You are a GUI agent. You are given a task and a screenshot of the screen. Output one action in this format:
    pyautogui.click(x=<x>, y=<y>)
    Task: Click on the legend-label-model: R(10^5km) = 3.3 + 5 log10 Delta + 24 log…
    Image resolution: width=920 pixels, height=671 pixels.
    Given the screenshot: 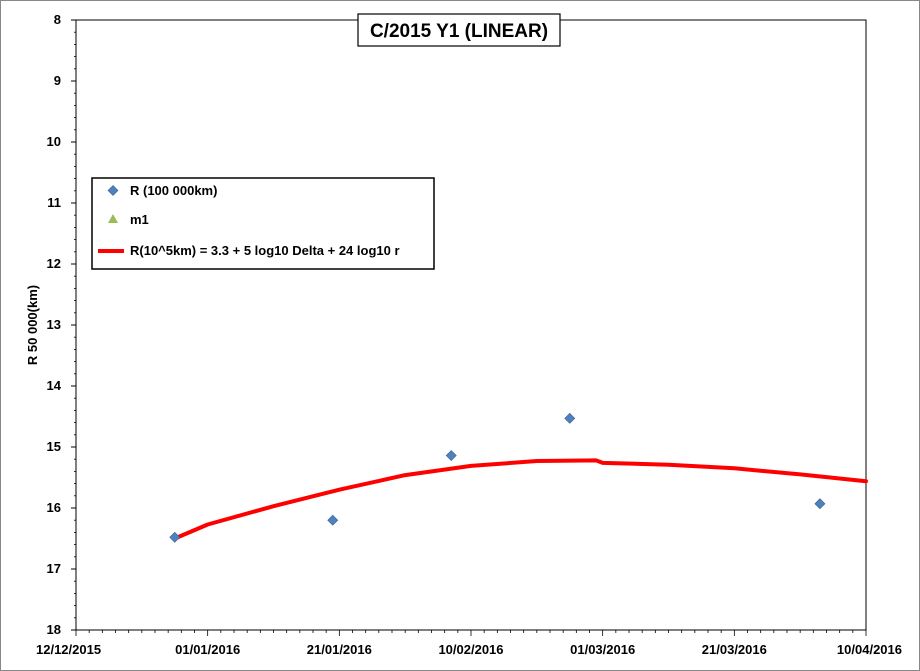 What is the action you would take?
    pyautogui.click(x=265, y=250)
    